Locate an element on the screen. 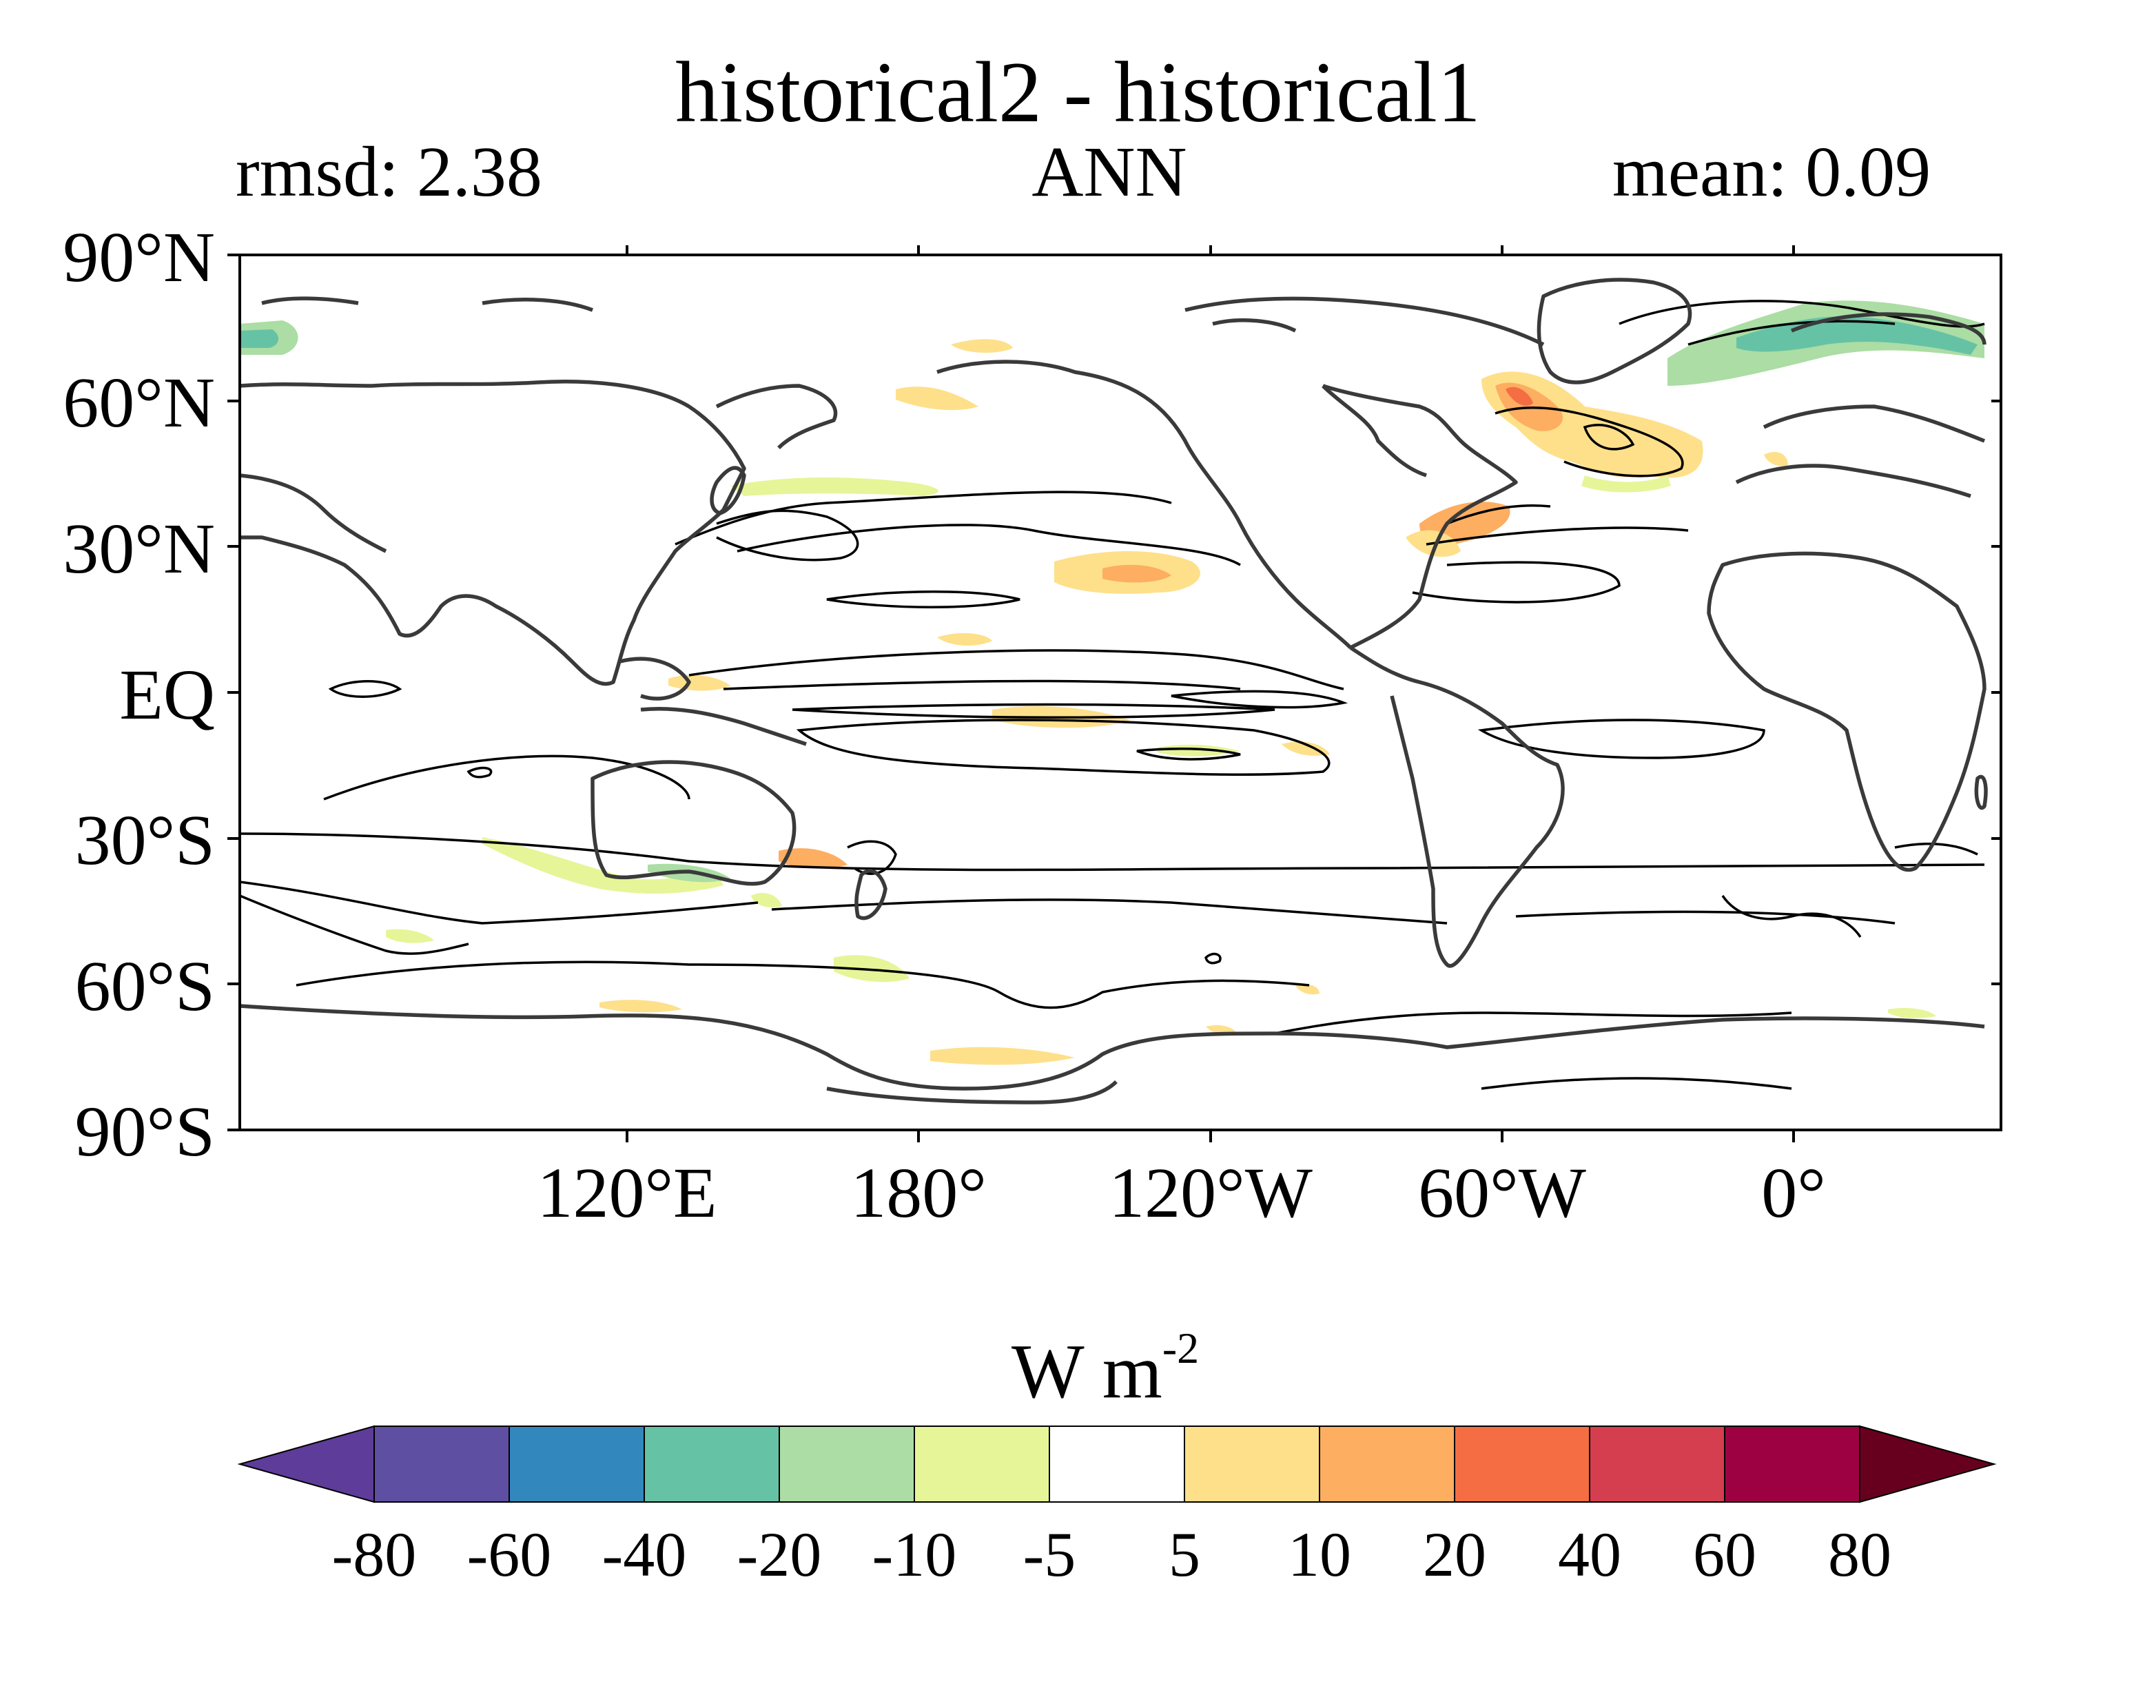 This screenshot has width=2156, height=1708. season-label: ANN is located at coordinates (1109, 172).